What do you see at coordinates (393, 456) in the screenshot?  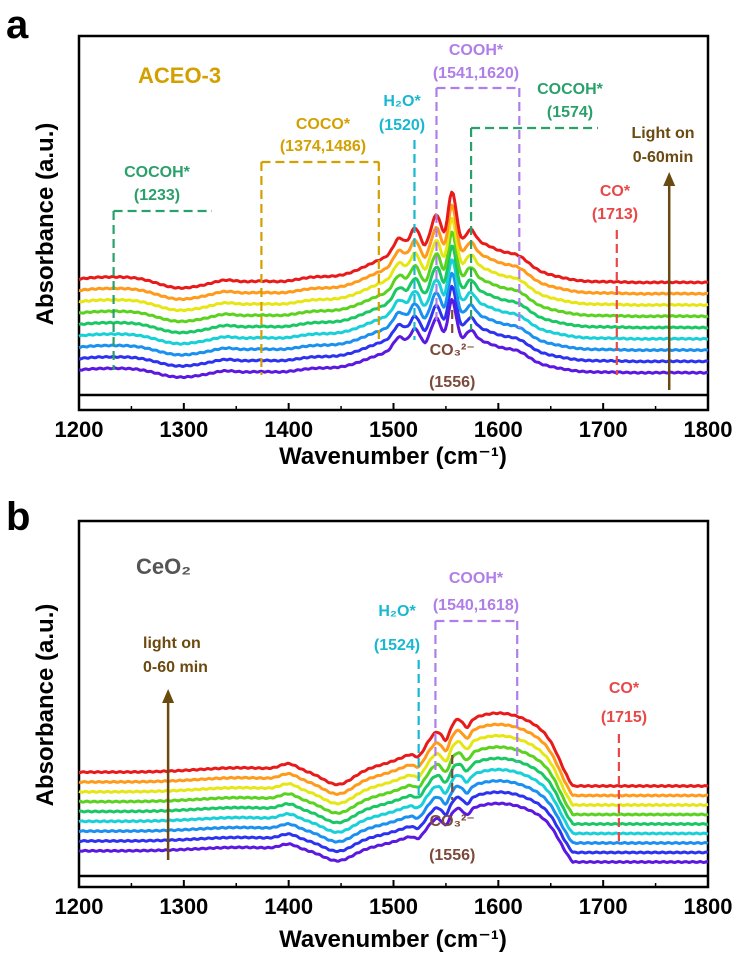 I see `panel-a-x-axis-label: Wavenumber (cm⁻¹)` at bounding box center [393, 456].